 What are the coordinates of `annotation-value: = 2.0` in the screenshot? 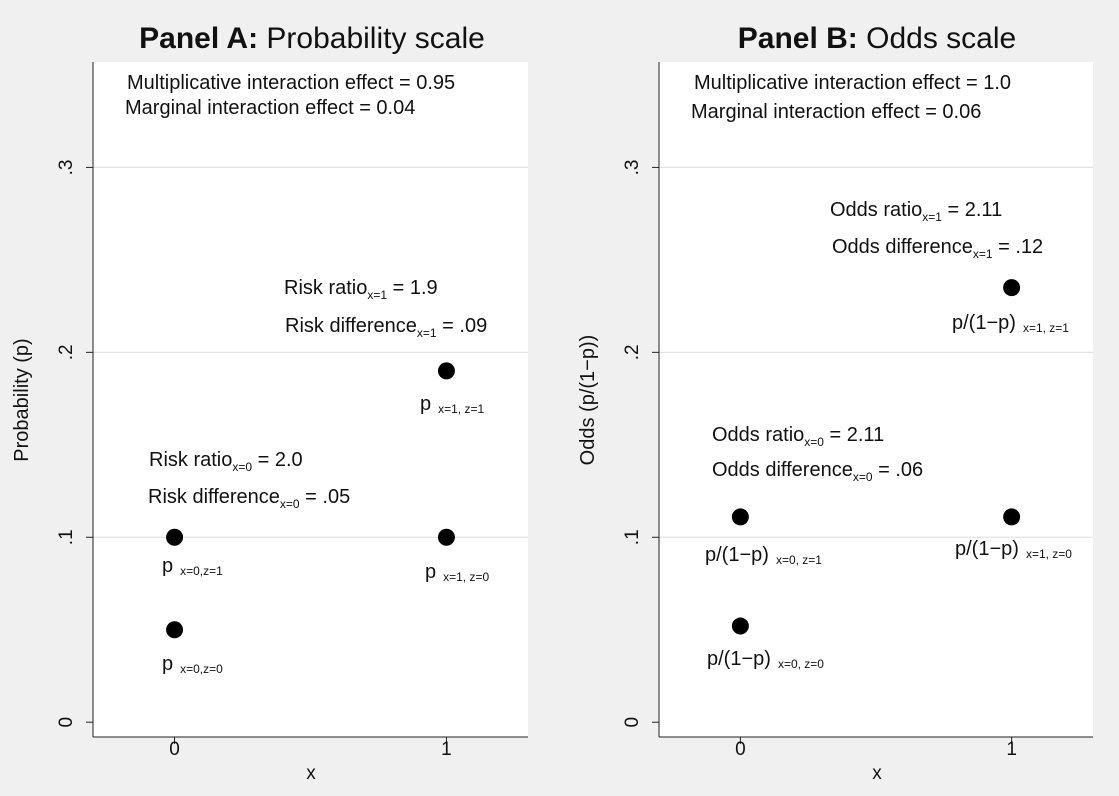 It's located at (277, 460).